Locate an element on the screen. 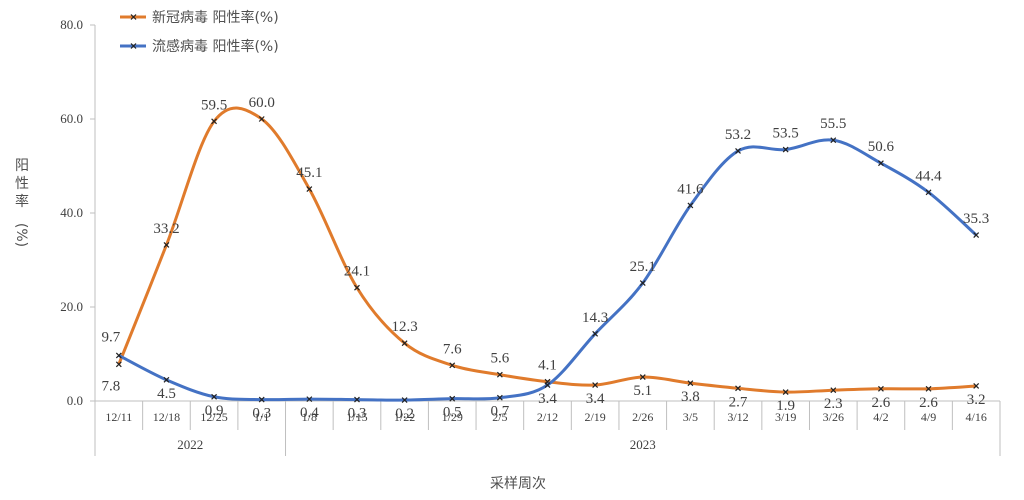 The image size is (1024, 500). data-label: 12.3 is located at coordinates (404, 327).